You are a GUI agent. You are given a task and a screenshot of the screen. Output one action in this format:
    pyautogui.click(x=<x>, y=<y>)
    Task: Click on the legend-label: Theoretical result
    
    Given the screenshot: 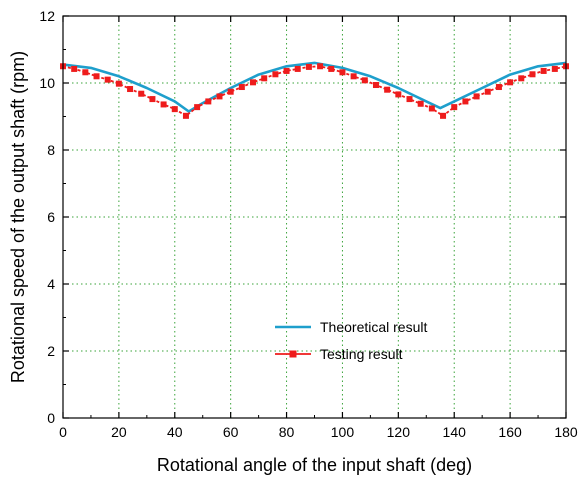 What is the action you would take?
    pyautogui.click(x=373, y=327)
    